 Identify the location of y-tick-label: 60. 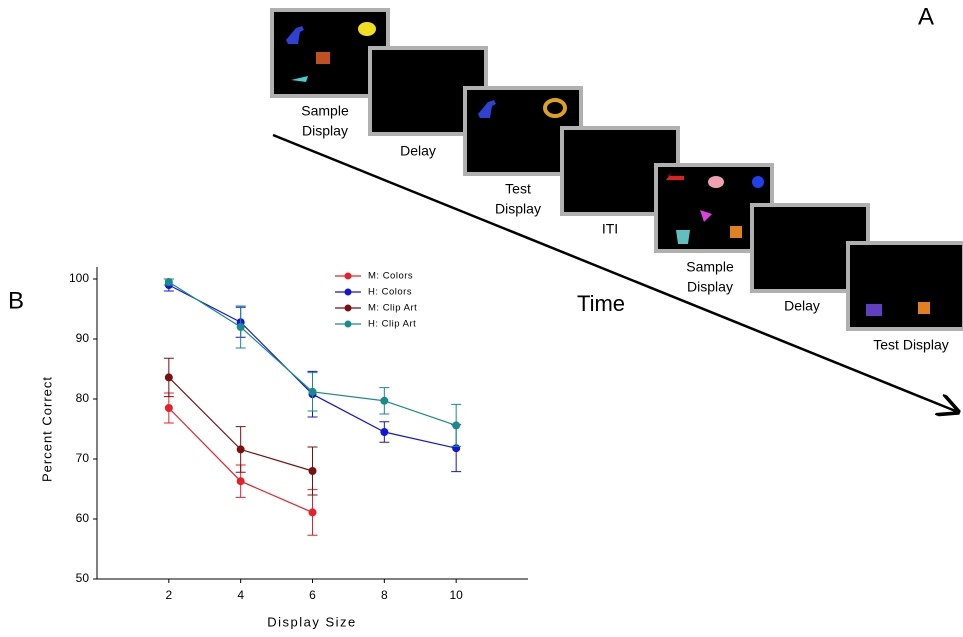
(83, 518).